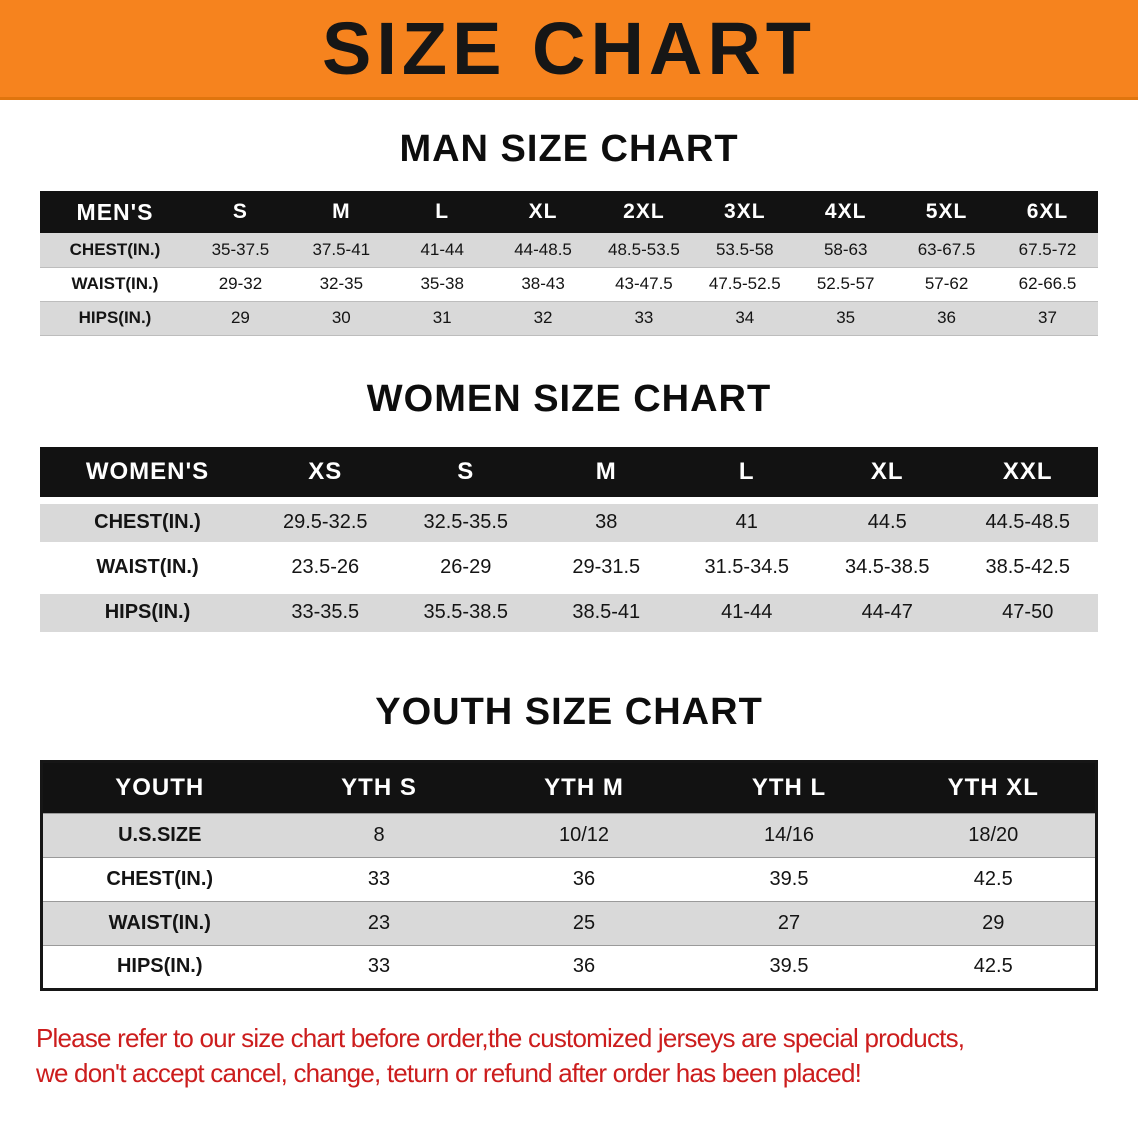 The height and width of the screenshot is (1132, 1138). Describe the element at coordinates (887, 567) in the screenshot. I see `size-value-cell: 34.5-38.5` at that location.